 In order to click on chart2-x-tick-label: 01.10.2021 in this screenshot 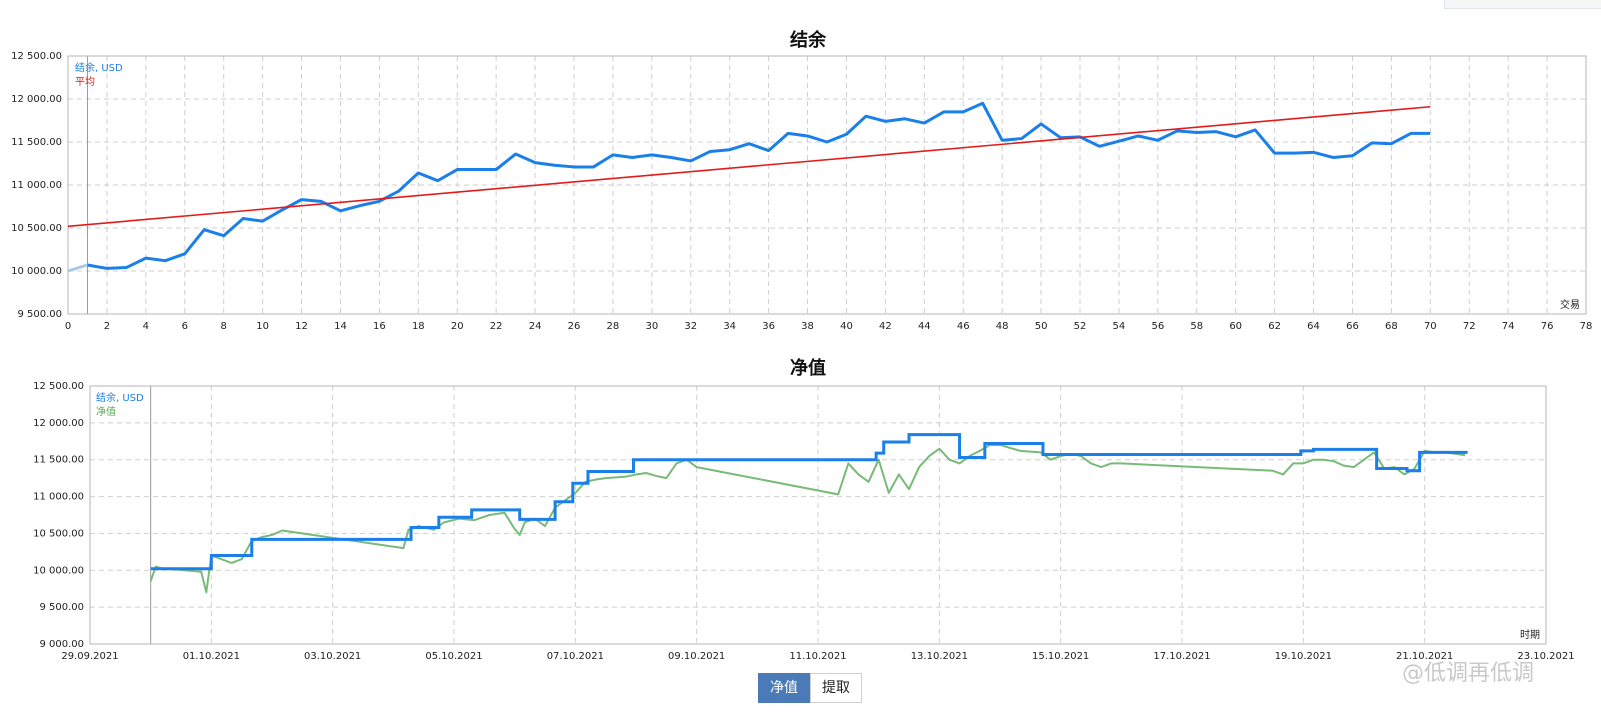, I will do `click(211, 656)`.